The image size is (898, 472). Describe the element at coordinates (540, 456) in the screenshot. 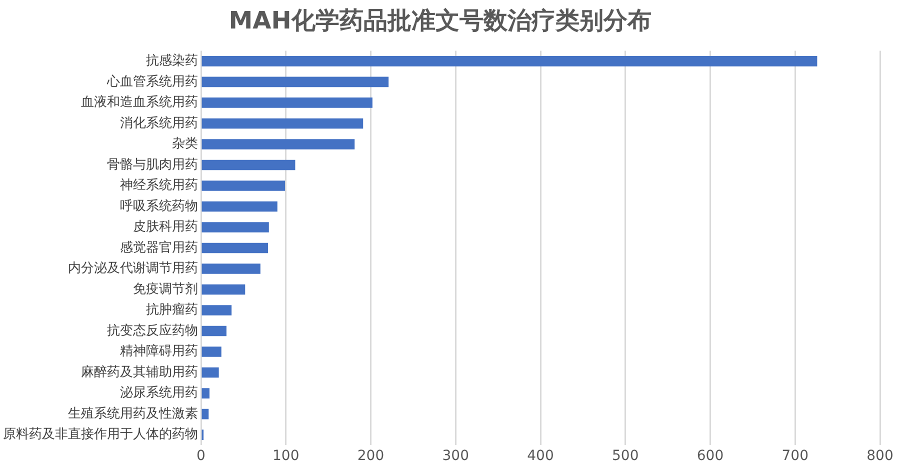

I see `x-tick-label: 400` at that location.